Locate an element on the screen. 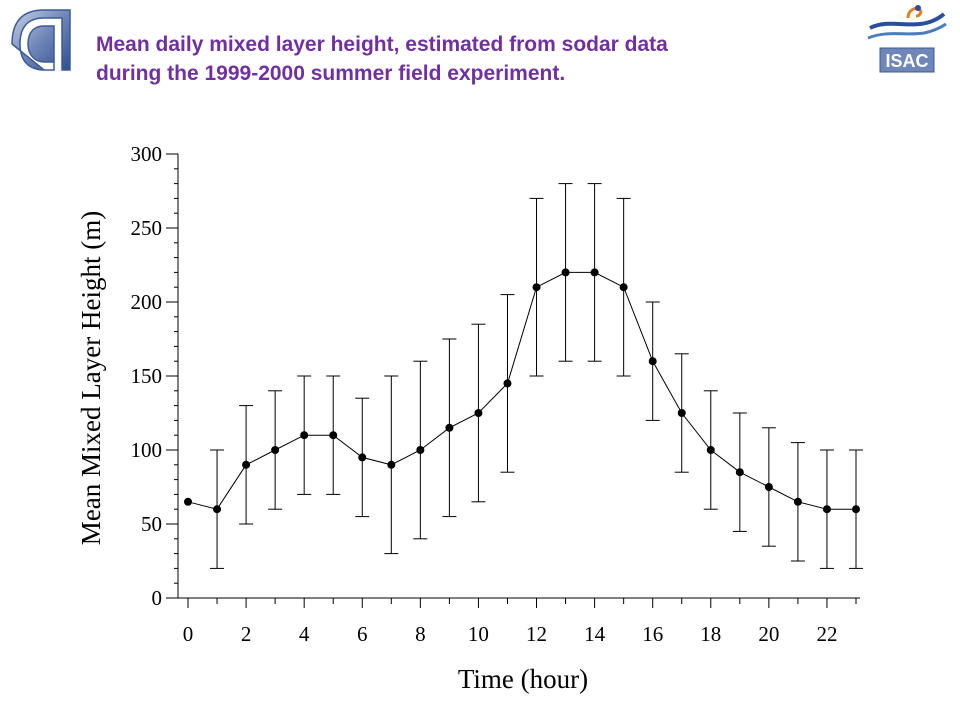 The image size is (960, 720). x-tick-label: 16 is located at coordinates (652, 634).